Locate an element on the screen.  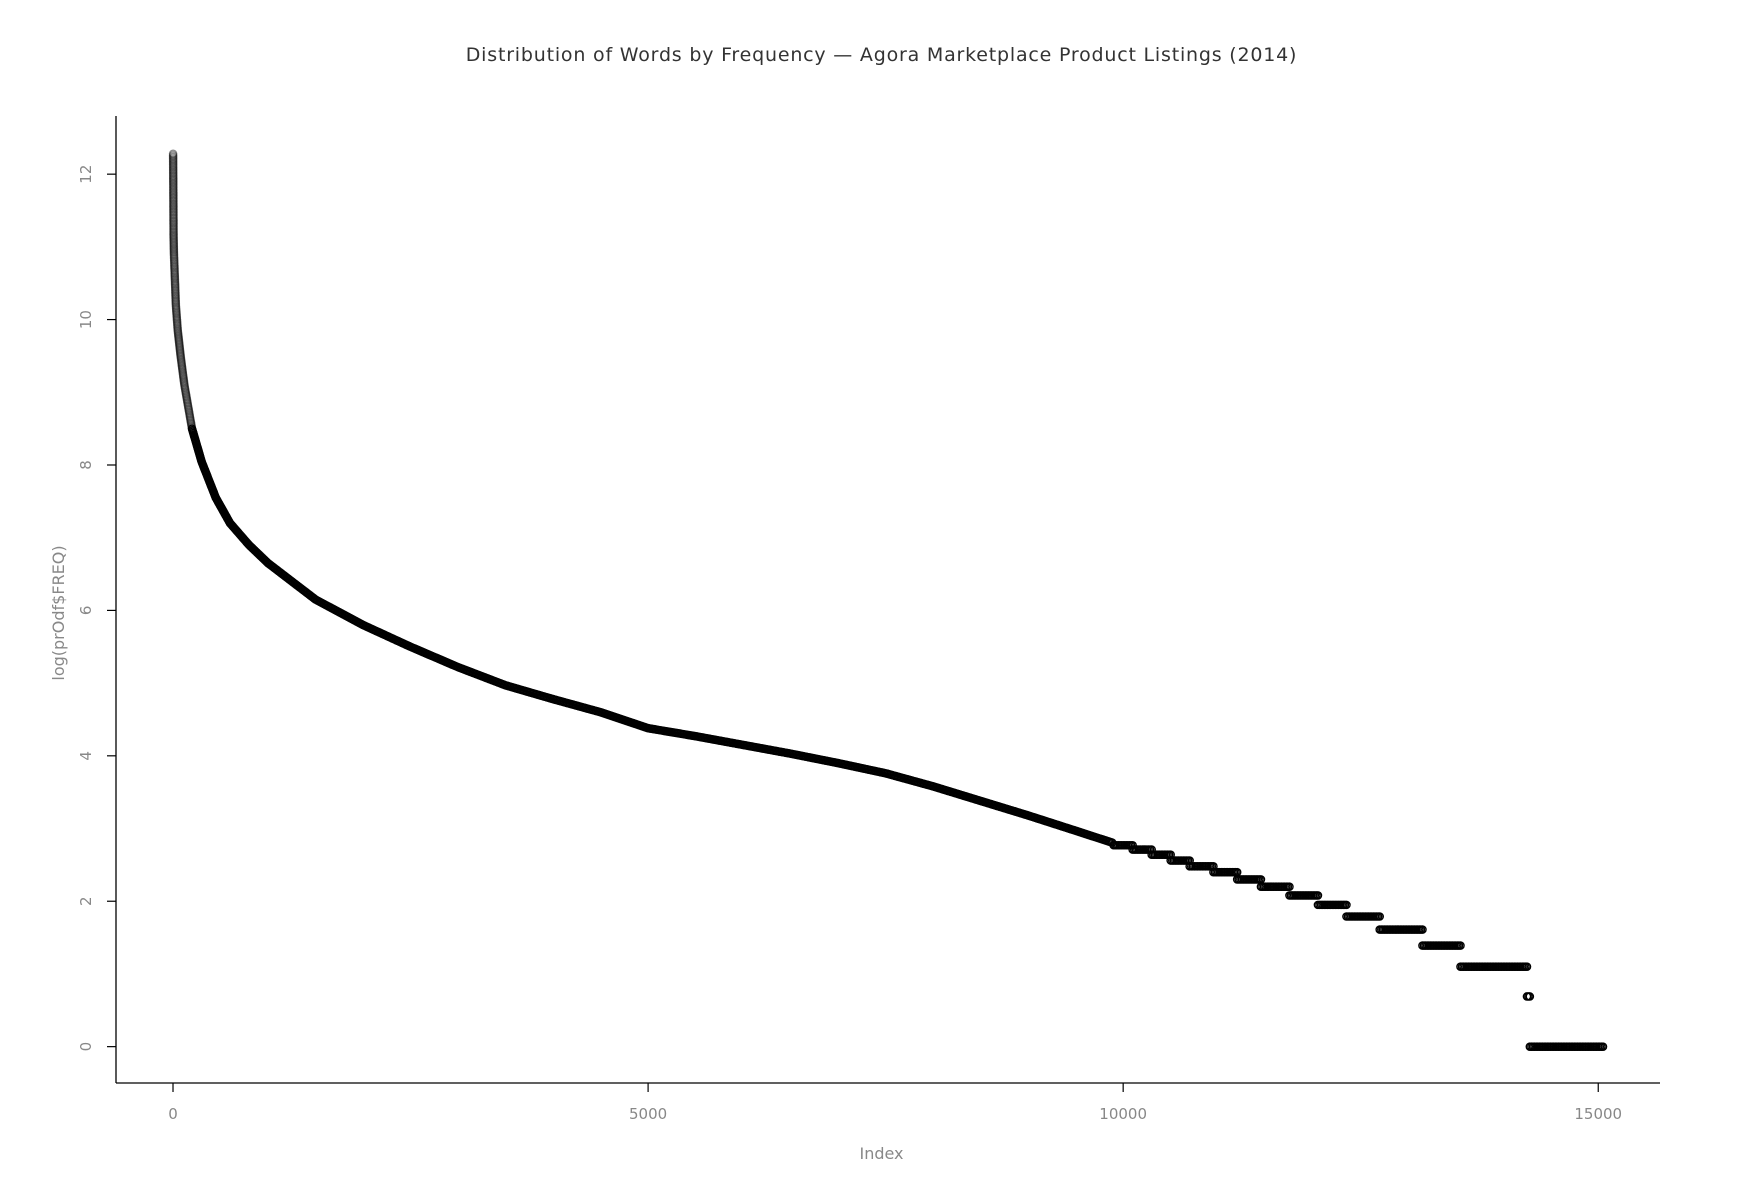
y-tick-label: 2 is located at coordinates (86, 901).